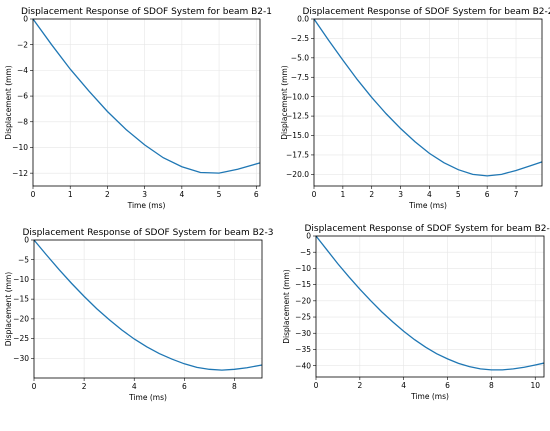  Describe the element at coordinates (22, 70) in the screenshot. I see `y-tick-label: −4` at that location.